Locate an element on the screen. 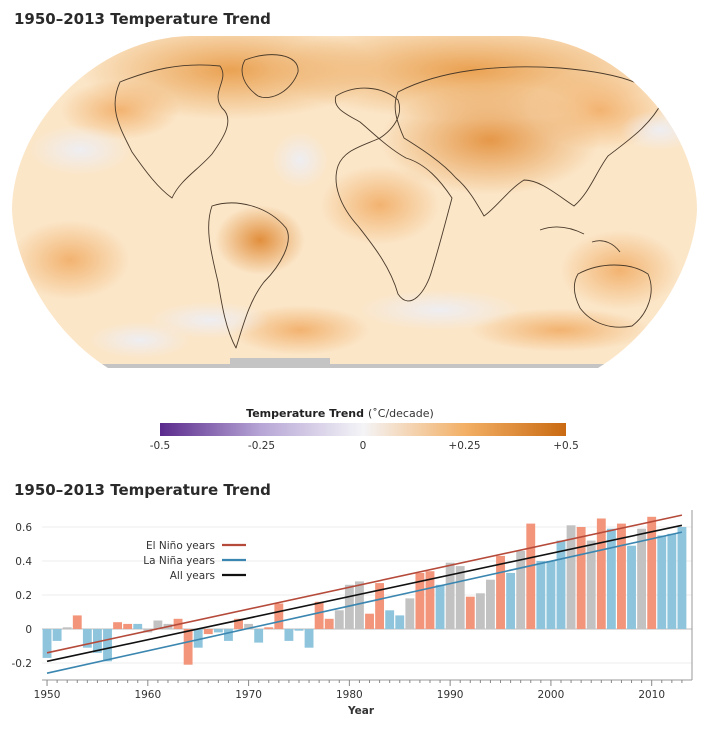 Image resolution: width=706 pixels, height=731 pixels. chart-title: 1950–2013 Temperature Trend is located at coordinates (142, 490).